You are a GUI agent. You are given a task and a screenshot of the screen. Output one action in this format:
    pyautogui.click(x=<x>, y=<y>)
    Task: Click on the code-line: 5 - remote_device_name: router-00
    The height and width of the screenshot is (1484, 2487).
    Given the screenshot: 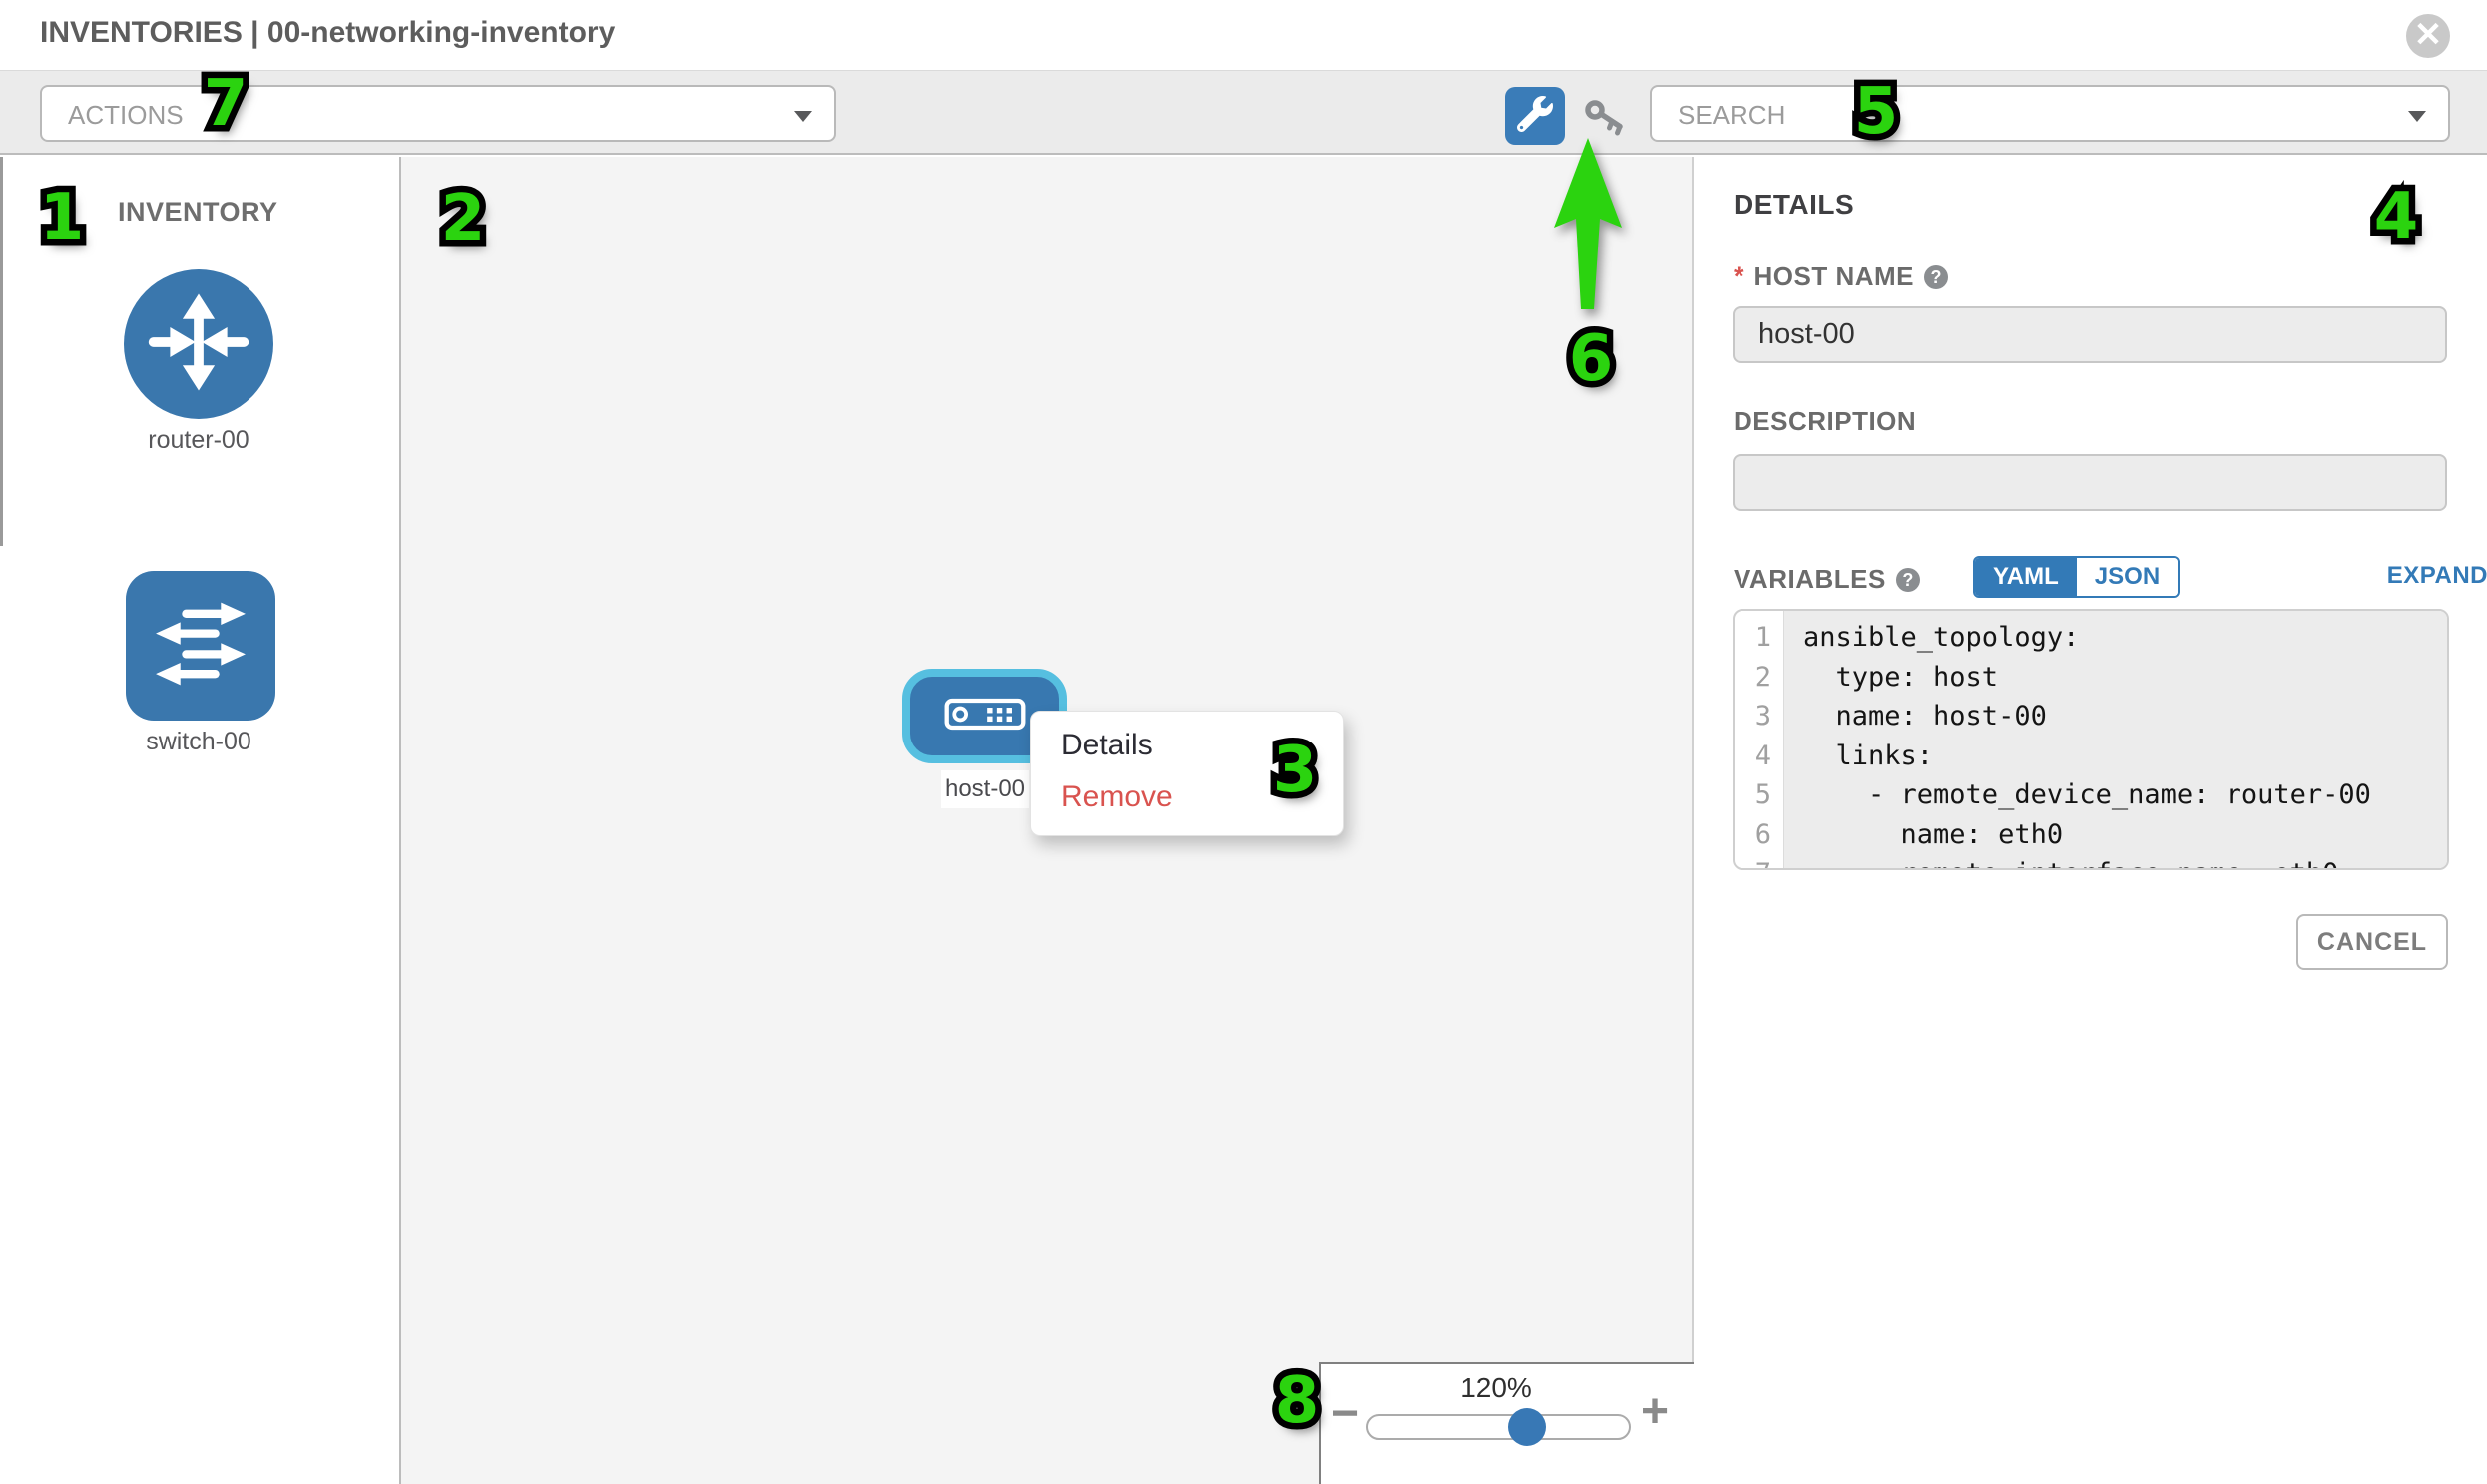 What is the action you would take?
    pyautogui.click(x=2062, y=795)
    